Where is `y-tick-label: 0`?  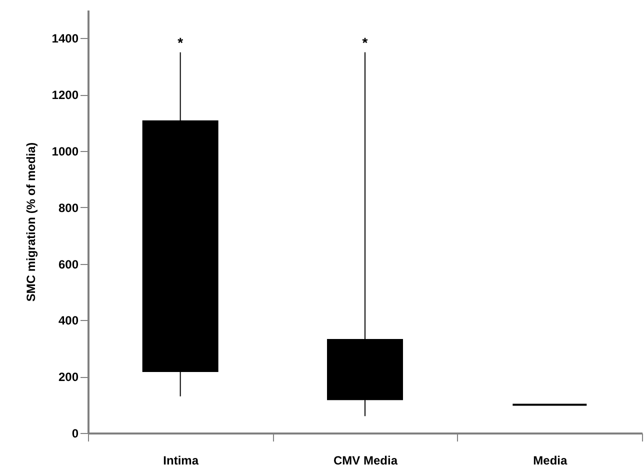 y-tick-label: 0 is located at coordinates (75, 433).